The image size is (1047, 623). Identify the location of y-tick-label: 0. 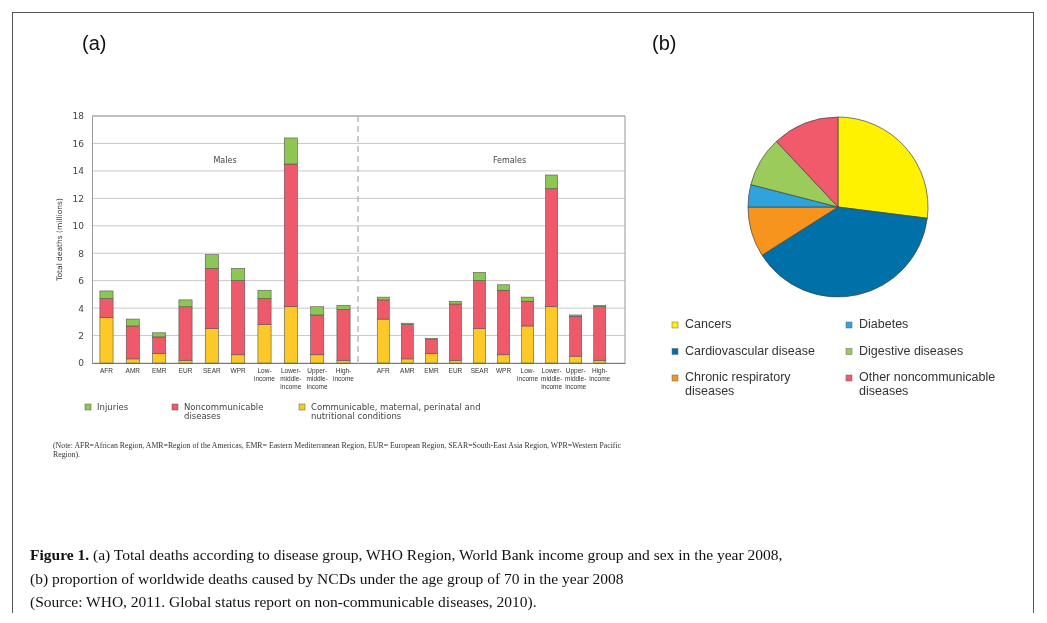
(81, 363).